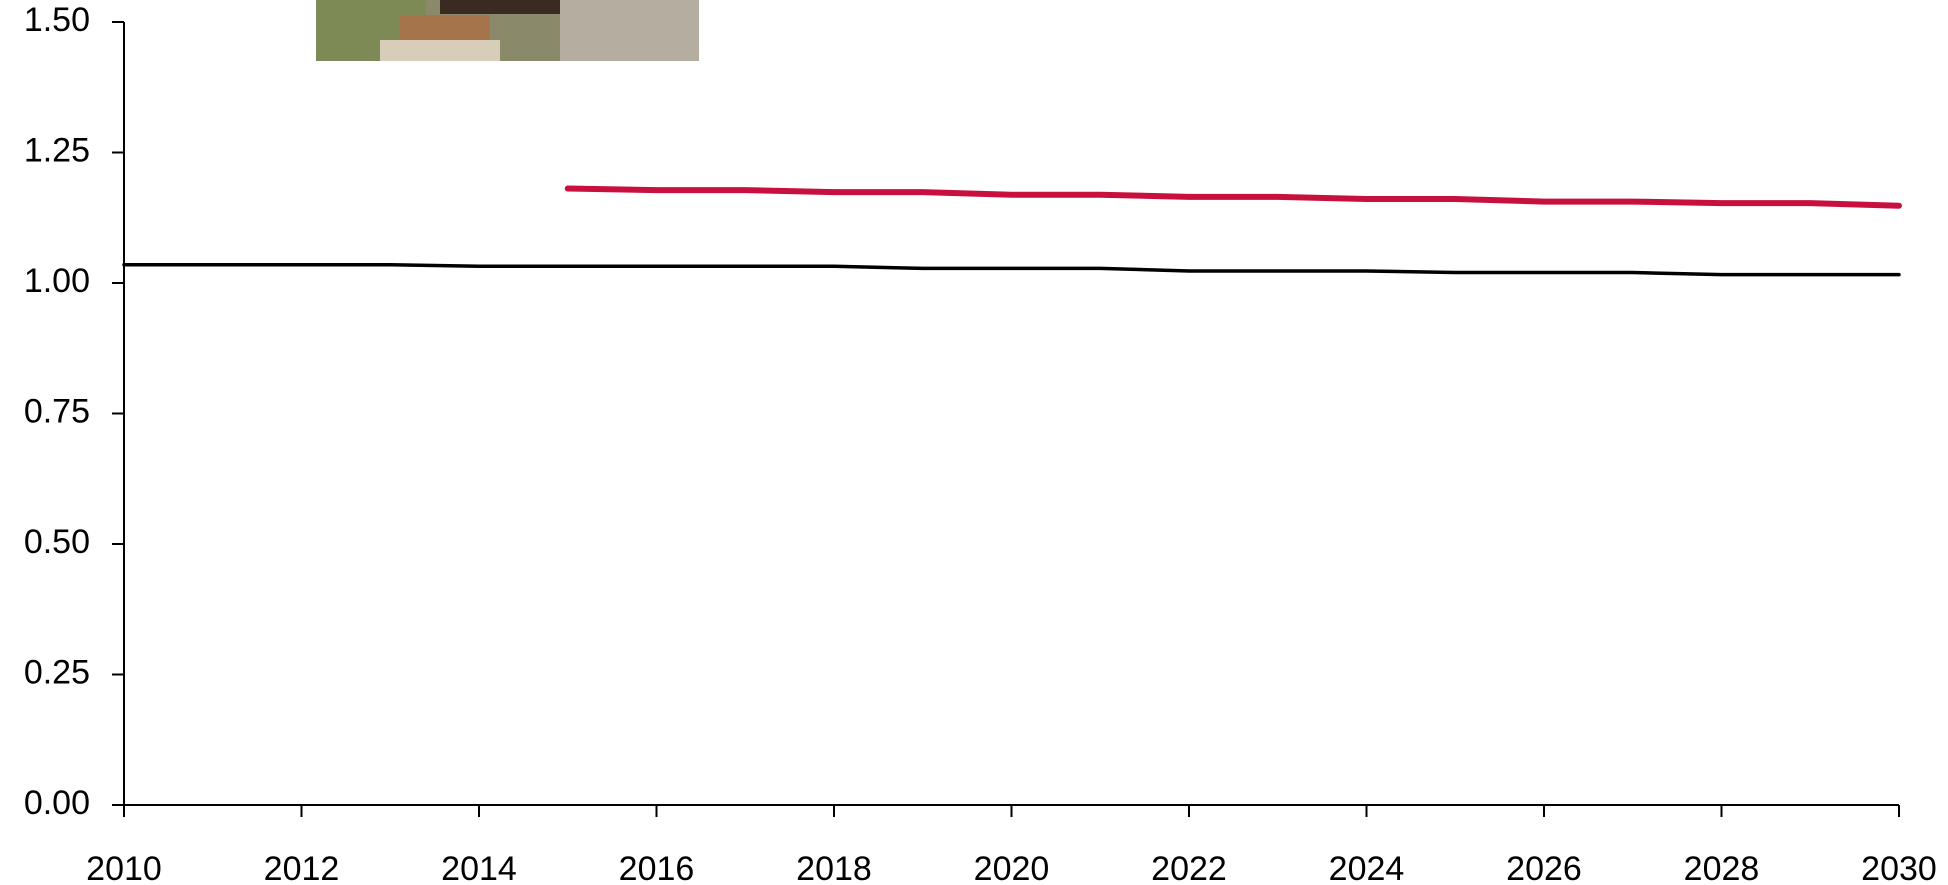 The width and height of the screenshot is (1948, 885). What do you see at coordinates (1899, 867) in the screenshot?
I see `x-tick-label: 2030` at bounding box center [1899, 867].